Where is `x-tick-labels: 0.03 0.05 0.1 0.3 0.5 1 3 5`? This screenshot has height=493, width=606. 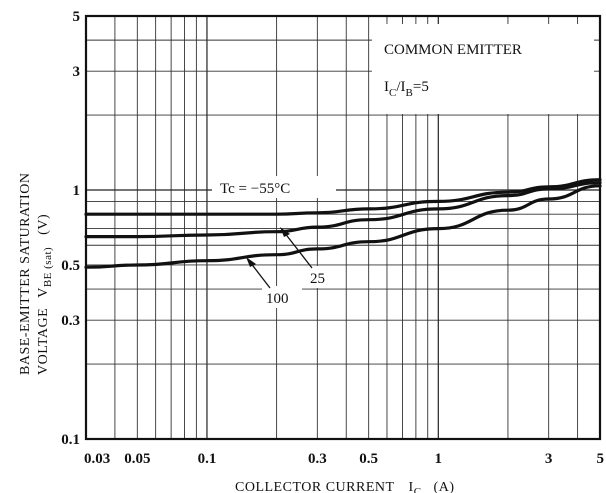 x-tick-labels: 0.03 0.05 0.1 0.3 0.5 1 3 5 is located at coordinates (344, 459).